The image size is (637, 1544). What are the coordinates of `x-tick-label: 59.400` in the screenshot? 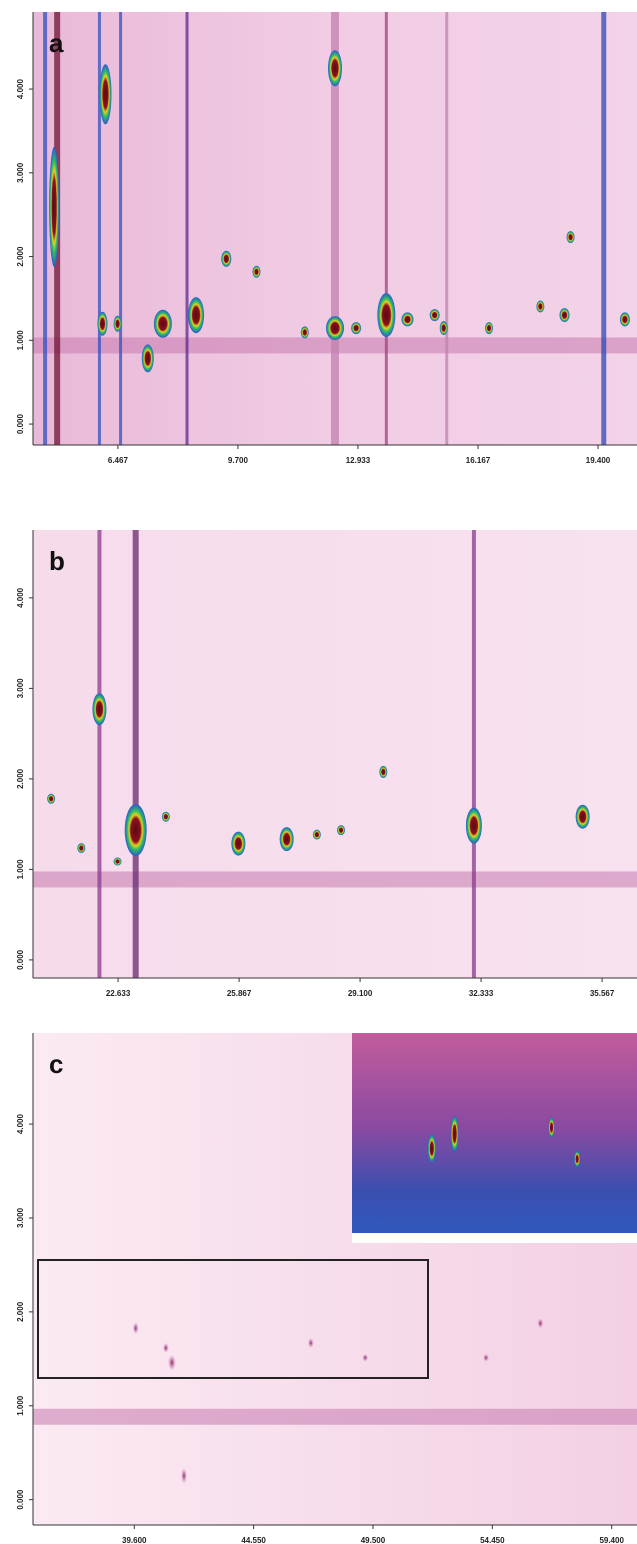 It's located at (611, 1540).